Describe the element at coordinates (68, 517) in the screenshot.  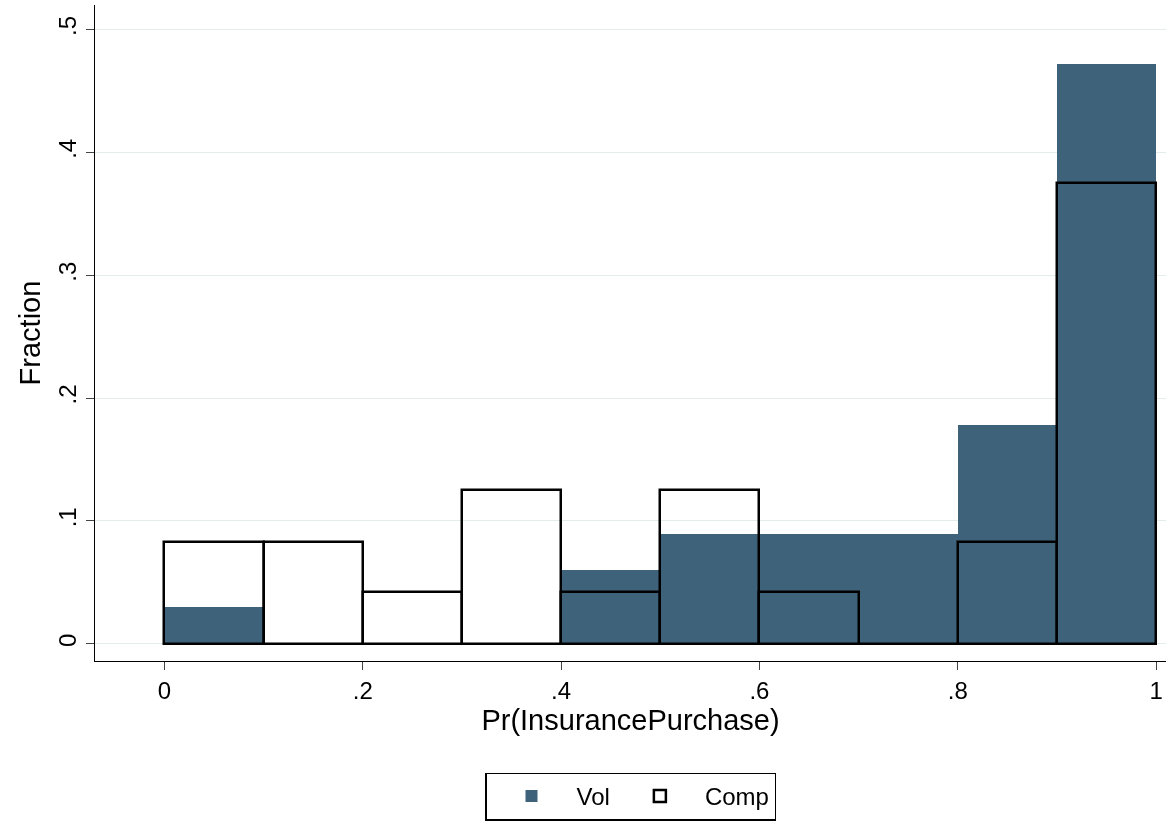
I see `y-tick-label: .1` at that location.